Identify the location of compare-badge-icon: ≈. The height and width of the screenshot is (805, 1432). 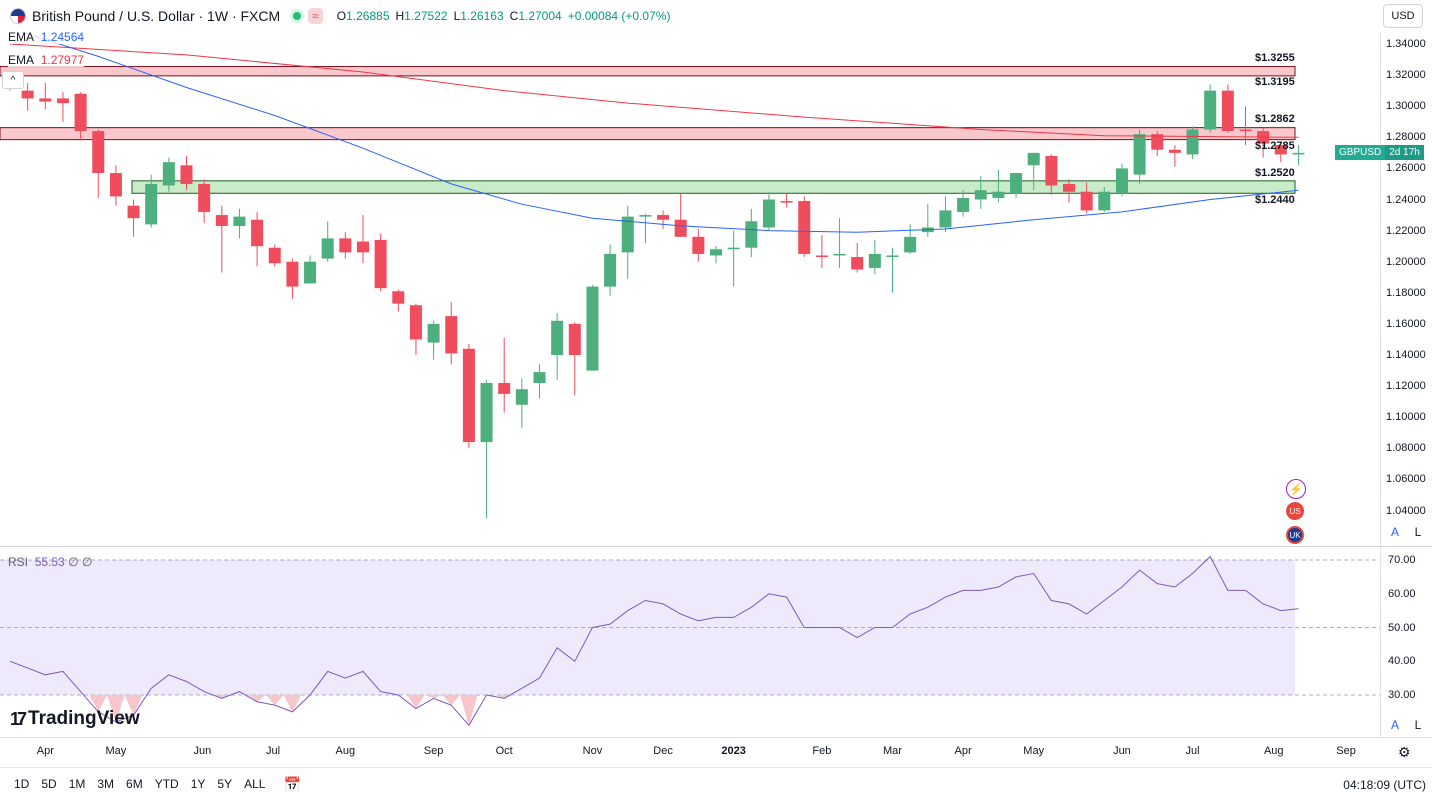
(315, 16).